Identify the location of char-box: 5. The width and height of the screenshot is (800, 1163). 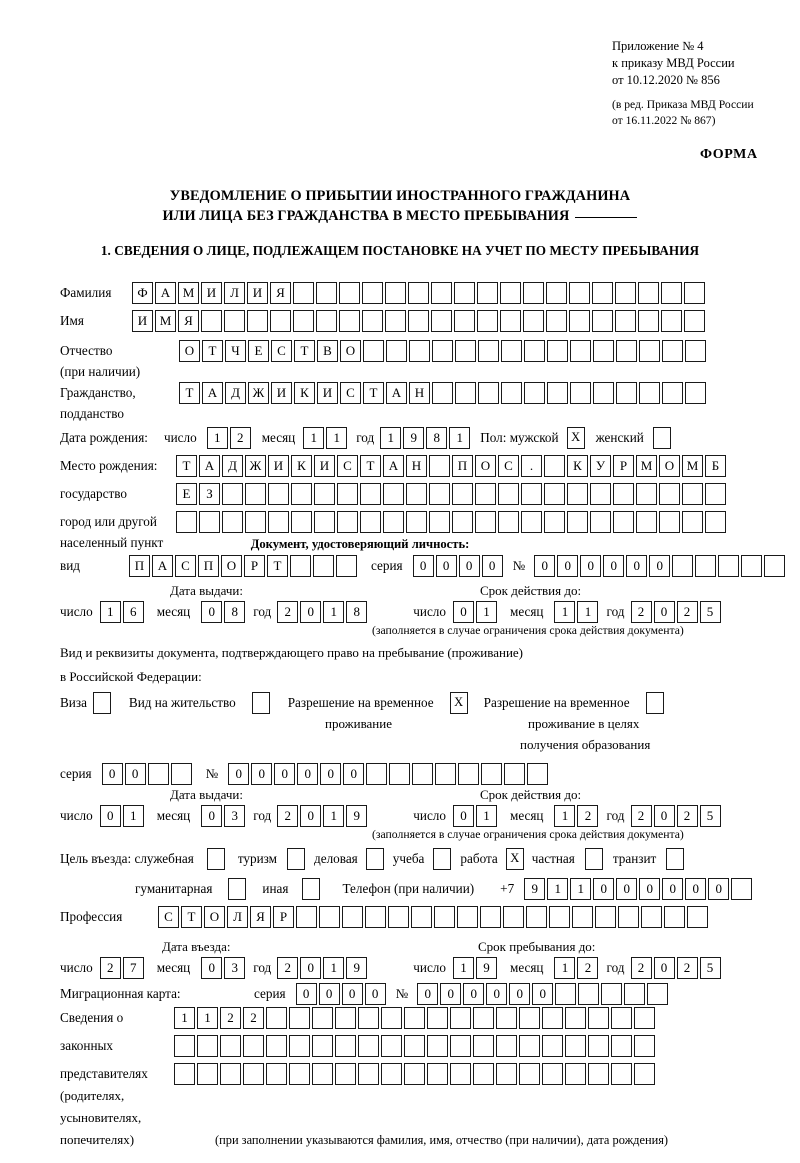
(710, 968).